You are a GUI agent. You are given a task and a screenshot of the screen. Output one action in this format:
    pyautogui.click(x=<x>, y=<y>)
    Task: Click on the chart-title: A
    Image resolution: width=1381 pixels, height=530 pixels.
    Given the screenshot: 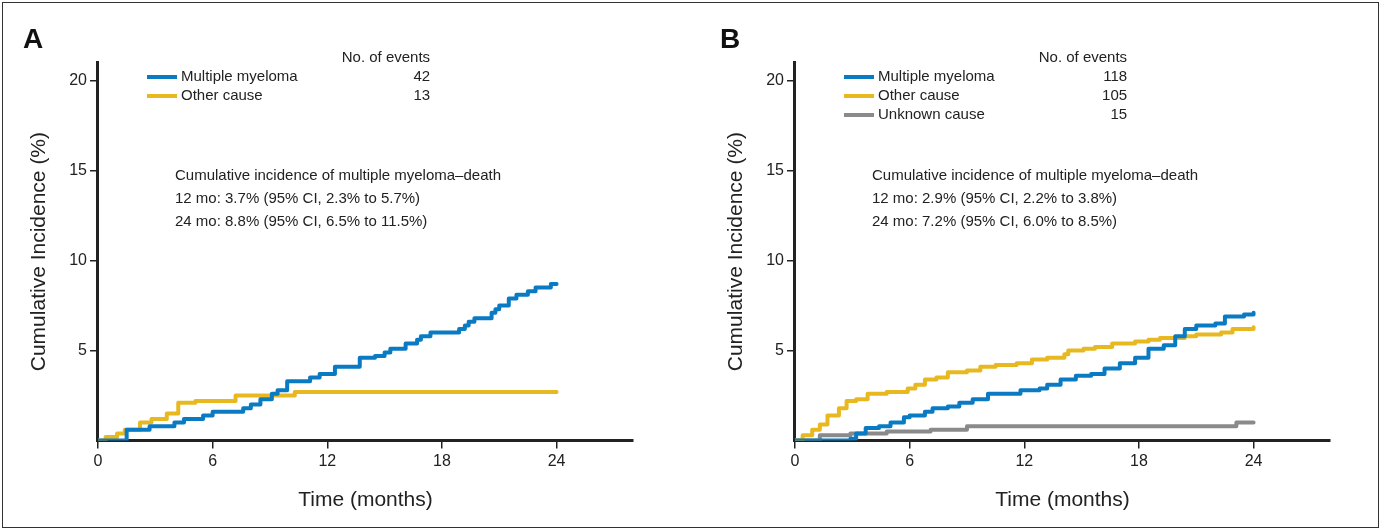 What is the action you would take?
    pyautogui.click(x=33, y=38)
    